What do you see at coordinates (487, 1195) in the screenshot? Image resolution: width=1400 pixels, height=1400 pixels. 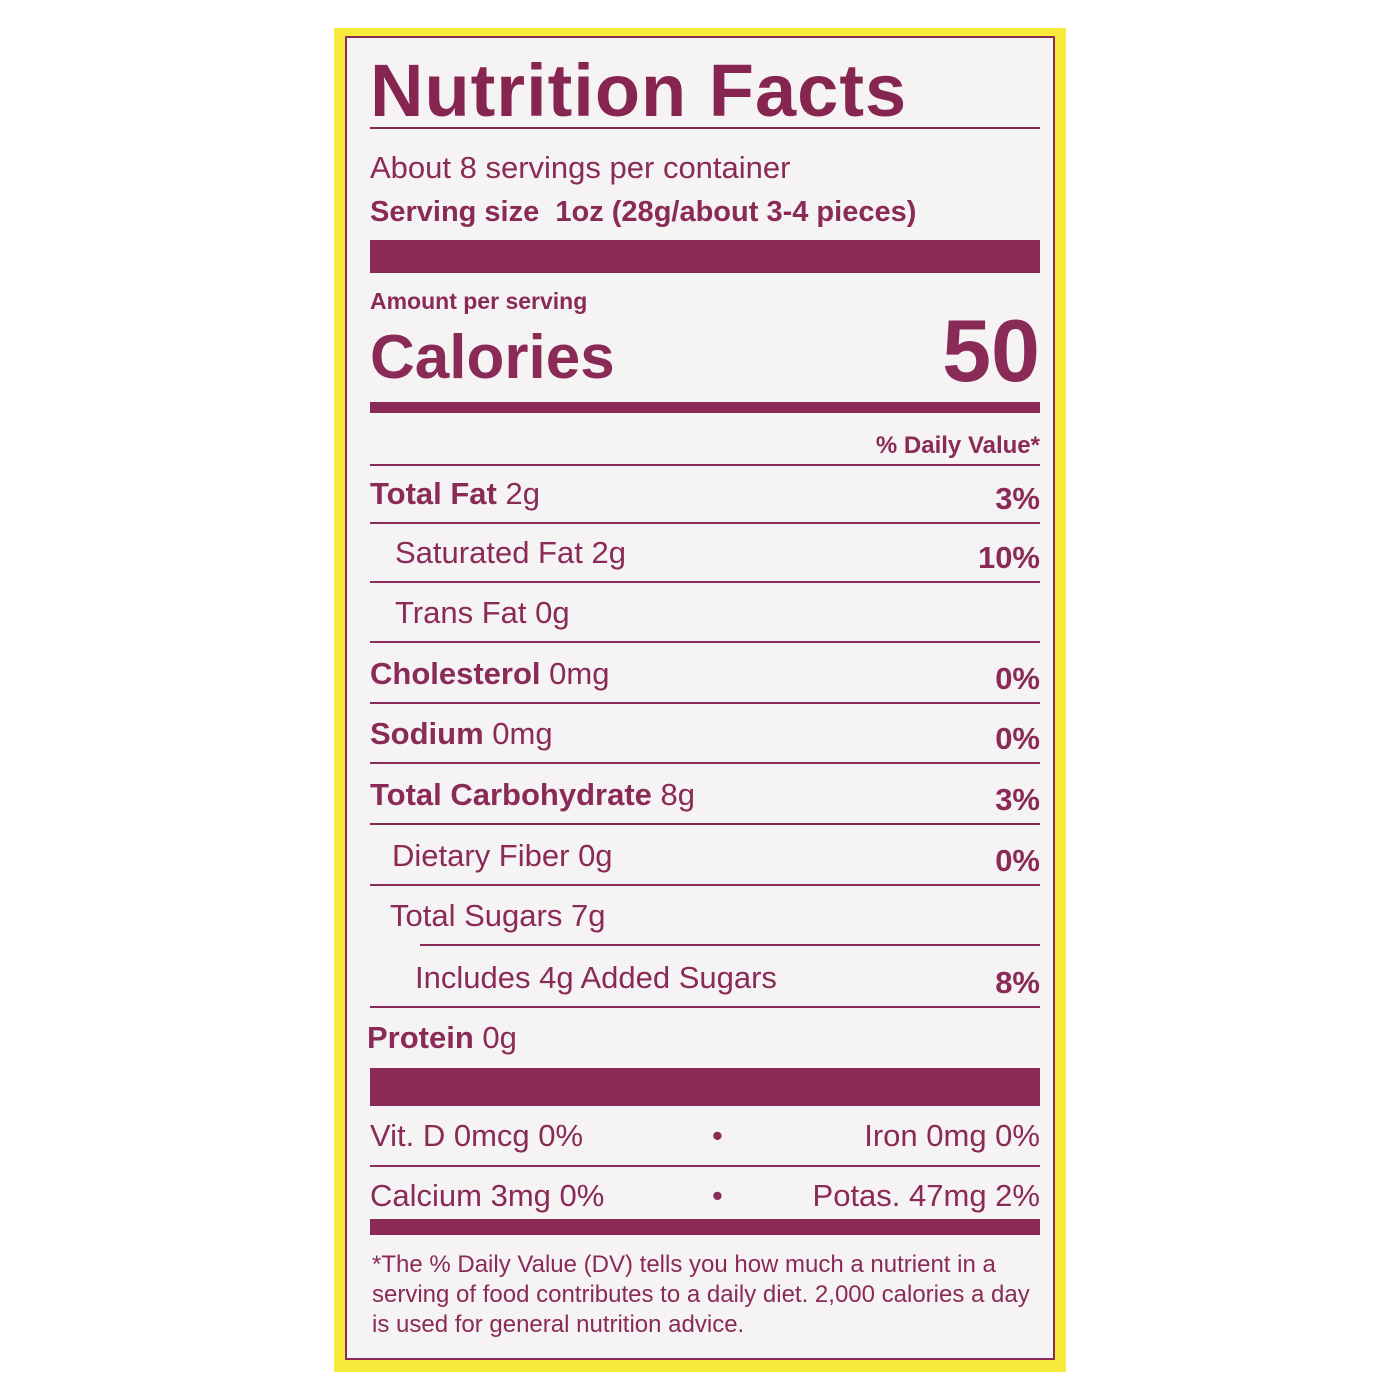 I see `calcium: Calcium 3mg 0%` at bounding box center [487, 1195].